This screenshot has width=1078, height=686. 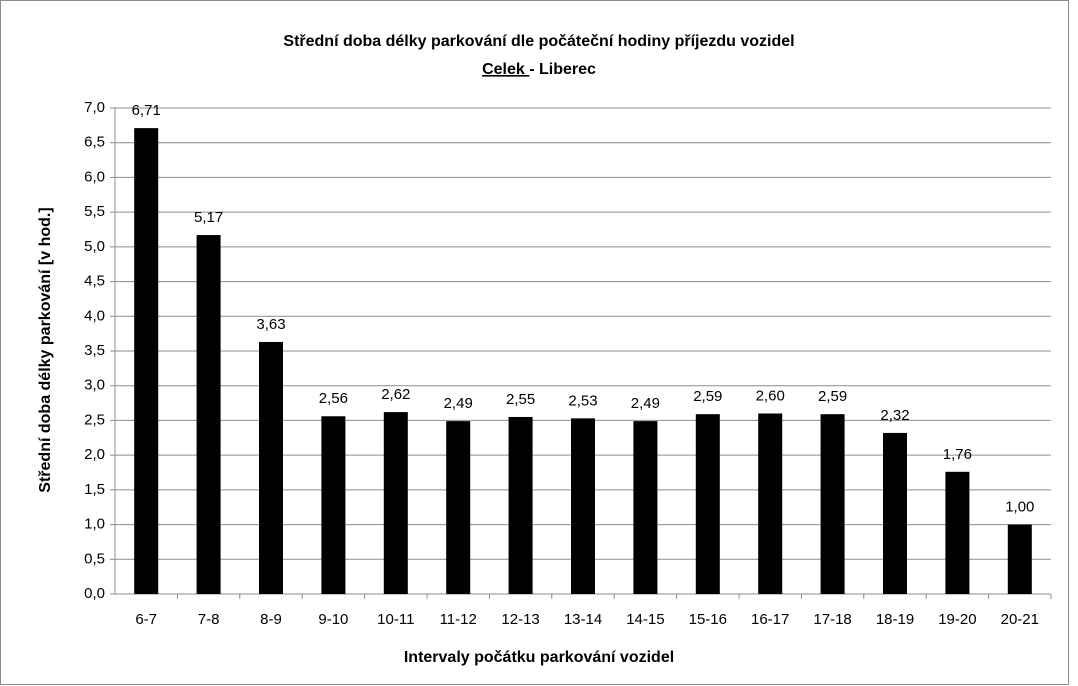 I want to click on x-tick-label: 10-11, so click(x=395, y=619).